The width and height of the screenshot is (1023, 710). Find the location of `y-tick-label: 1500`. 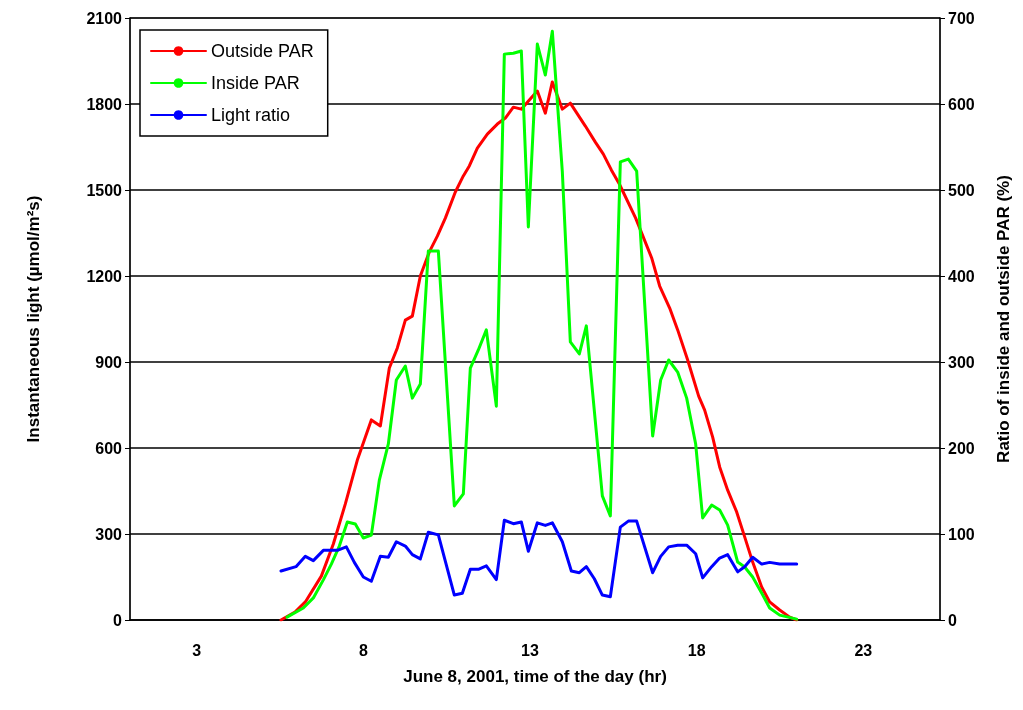

y-tick-label: 1500 is located at coordinates (104, 190).